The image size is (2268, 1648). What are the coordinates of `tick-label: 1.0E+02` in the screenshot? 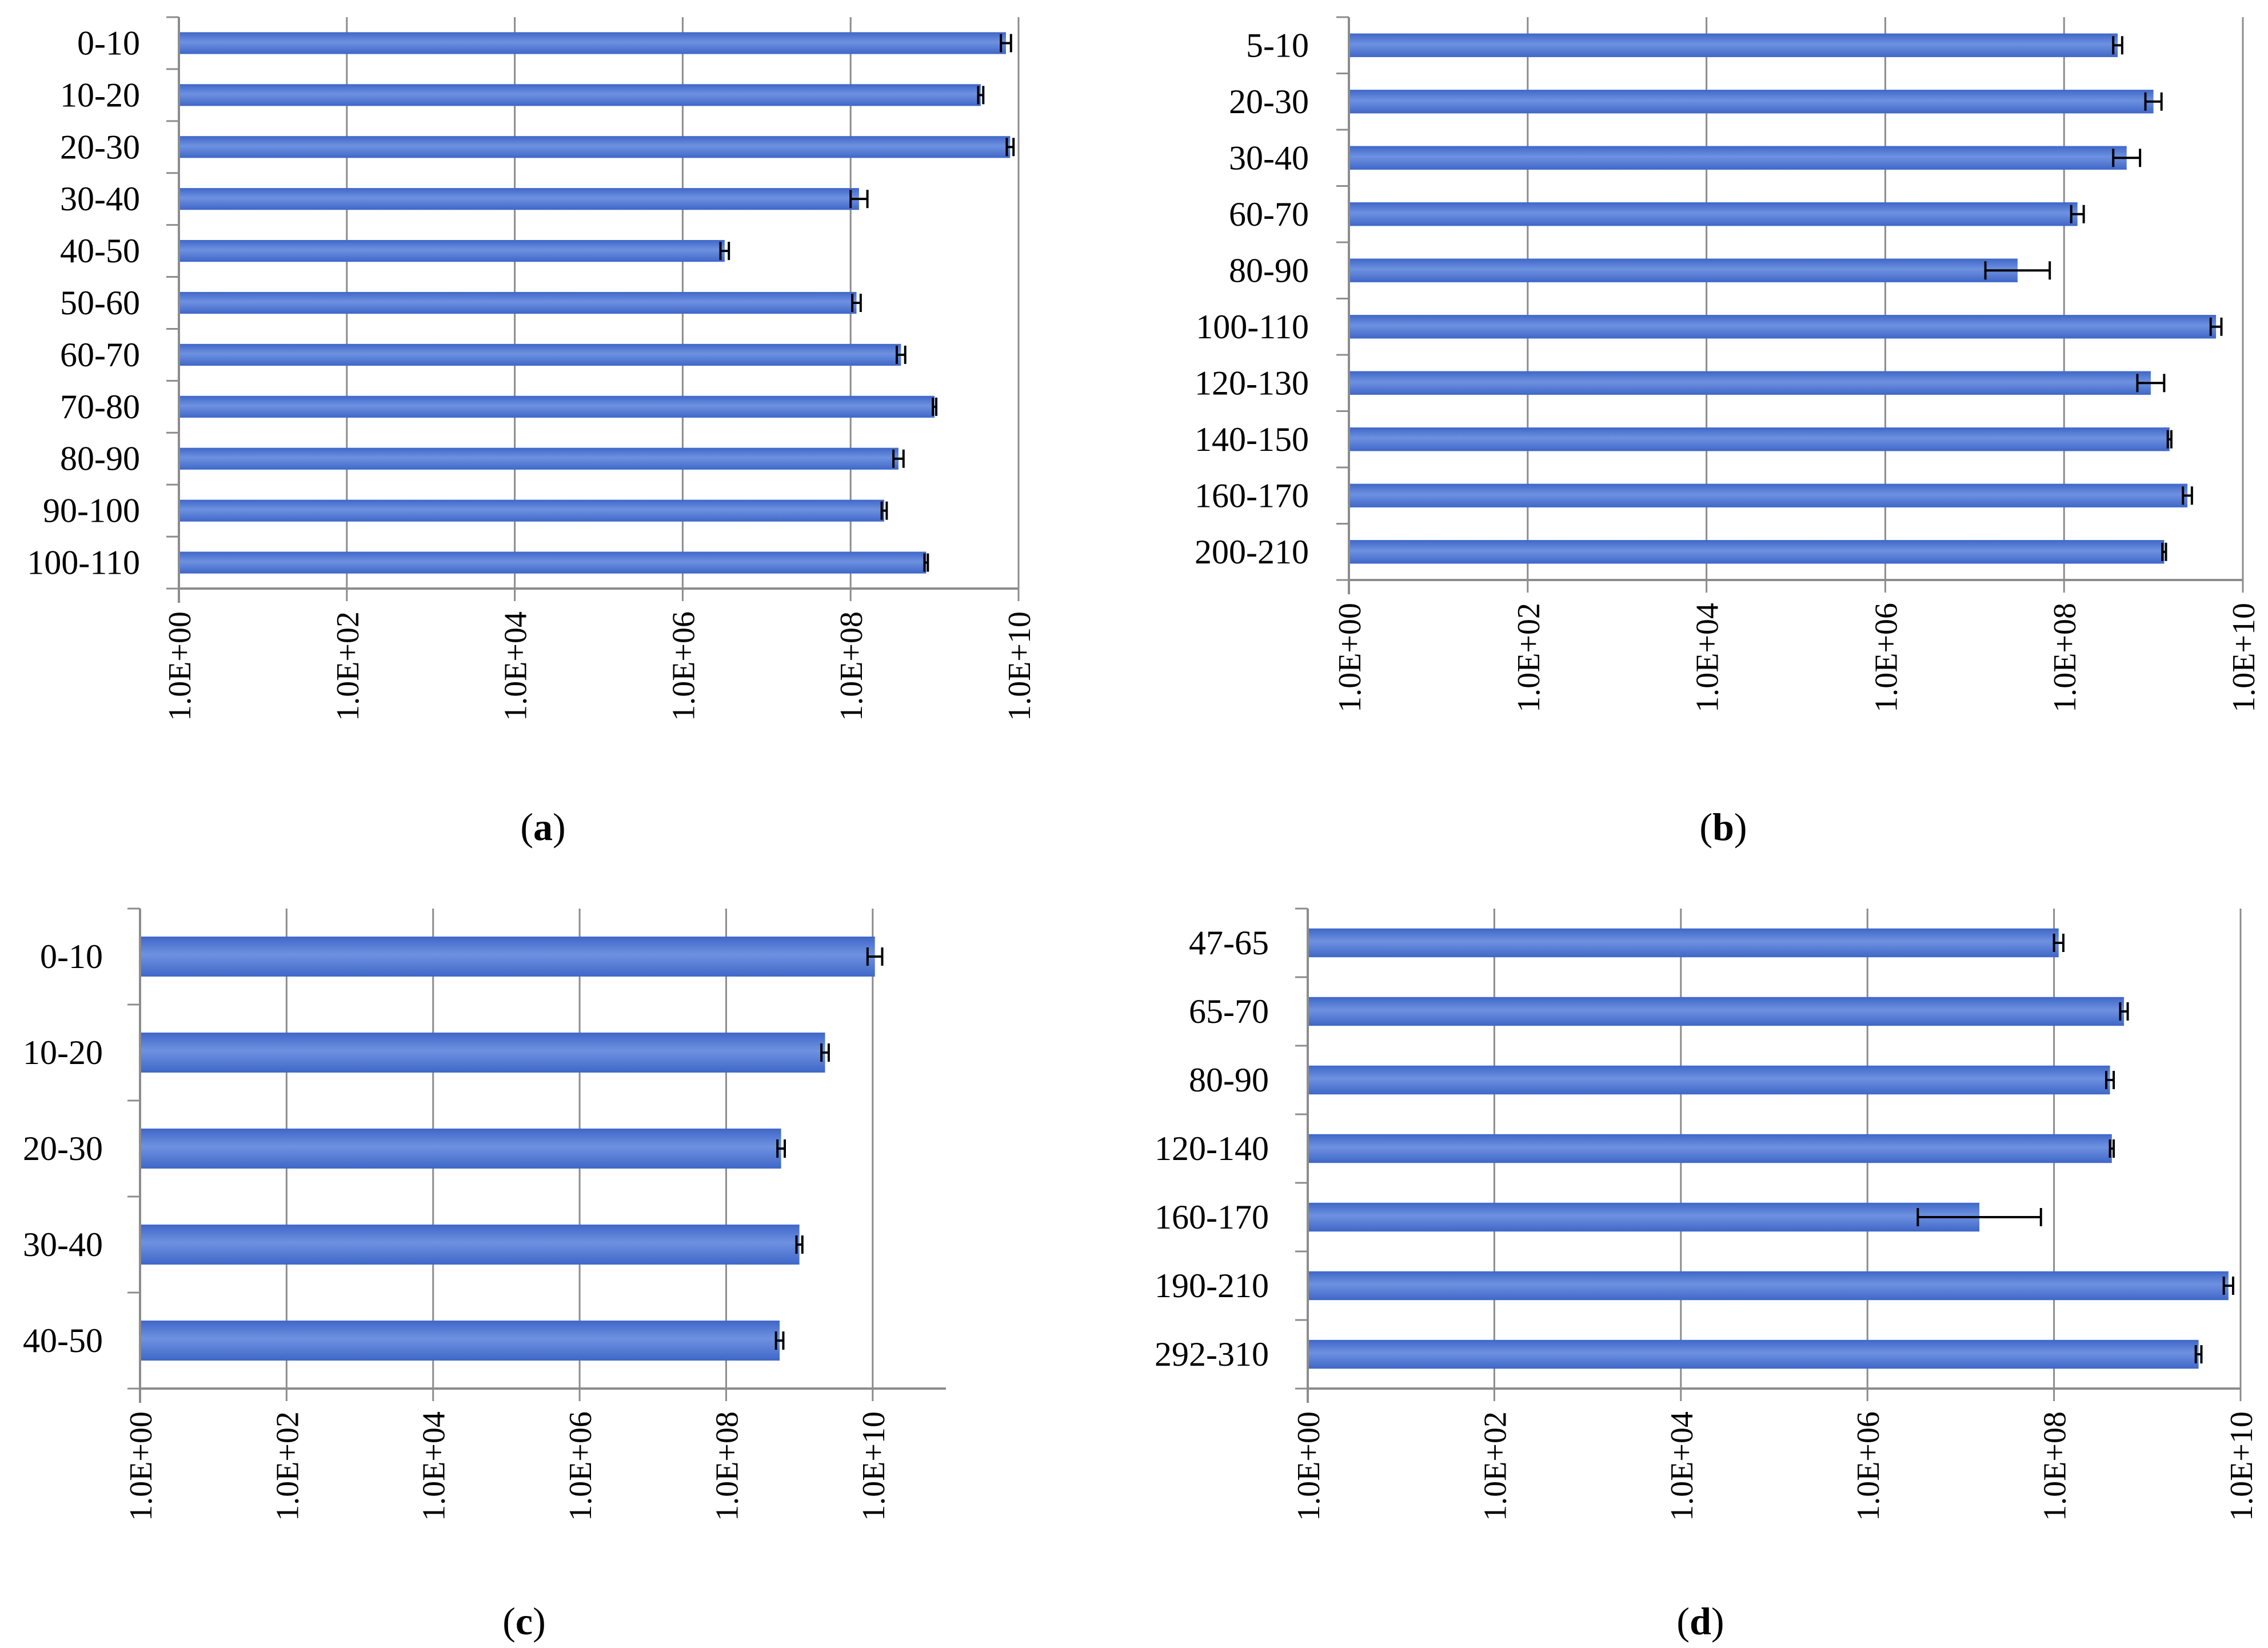 It's located at (287, 1466).